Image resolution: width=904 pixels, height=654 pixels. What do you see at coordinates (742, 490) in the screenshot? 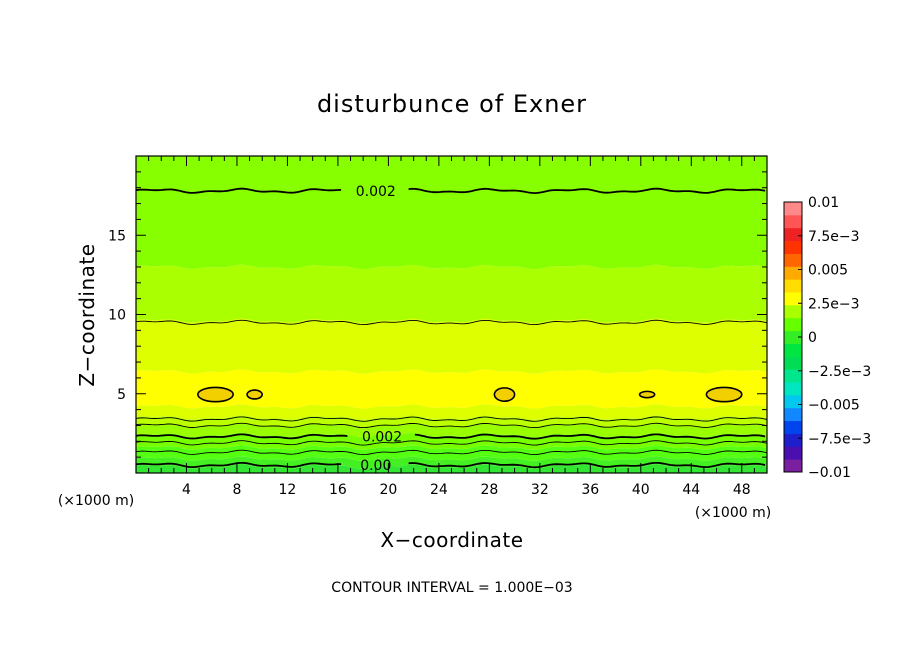
I see `x-tick-label: 48` at bounding box center [742, 490].